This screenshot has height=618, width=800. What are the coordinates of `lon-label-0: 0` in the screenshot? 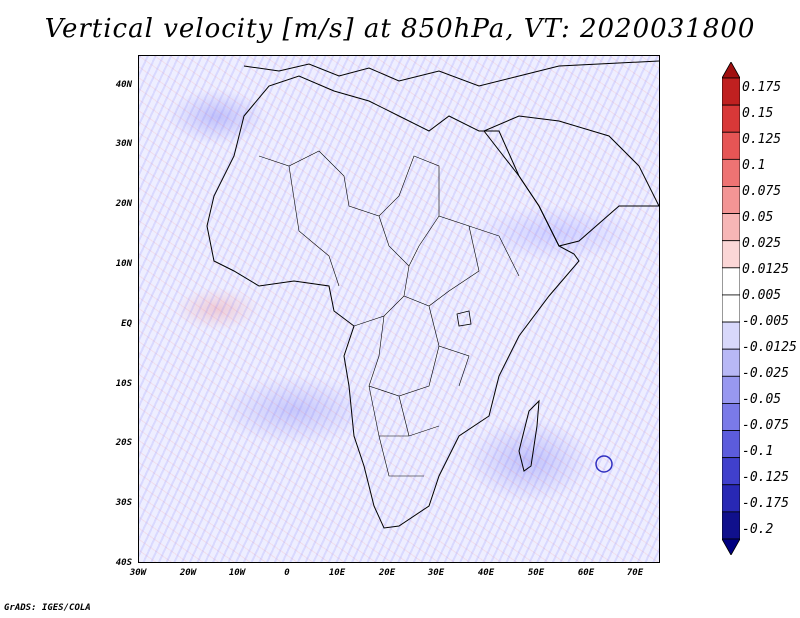 It's located at (287, 573).